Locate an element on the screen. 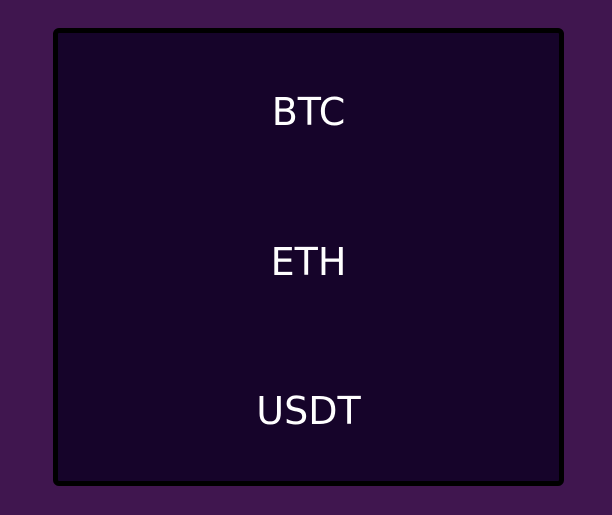  currency-option-btc: BTC is located at coordinates (308, 112).